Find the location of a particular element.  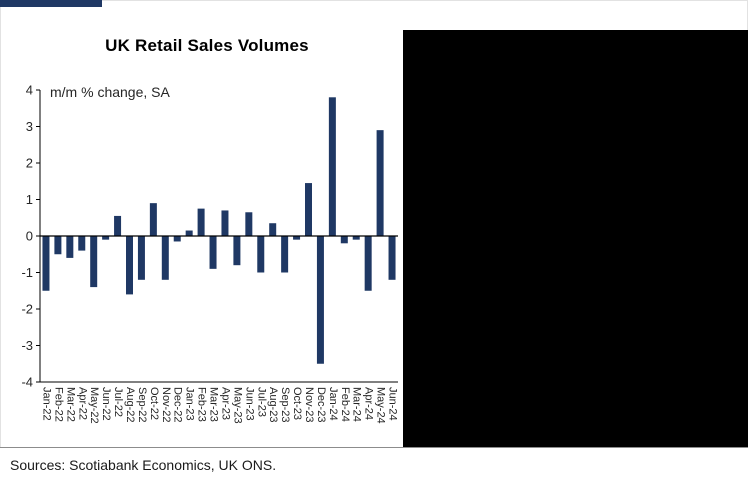

x-tick-label: Aug-23 is located at coordinates (273, 404).